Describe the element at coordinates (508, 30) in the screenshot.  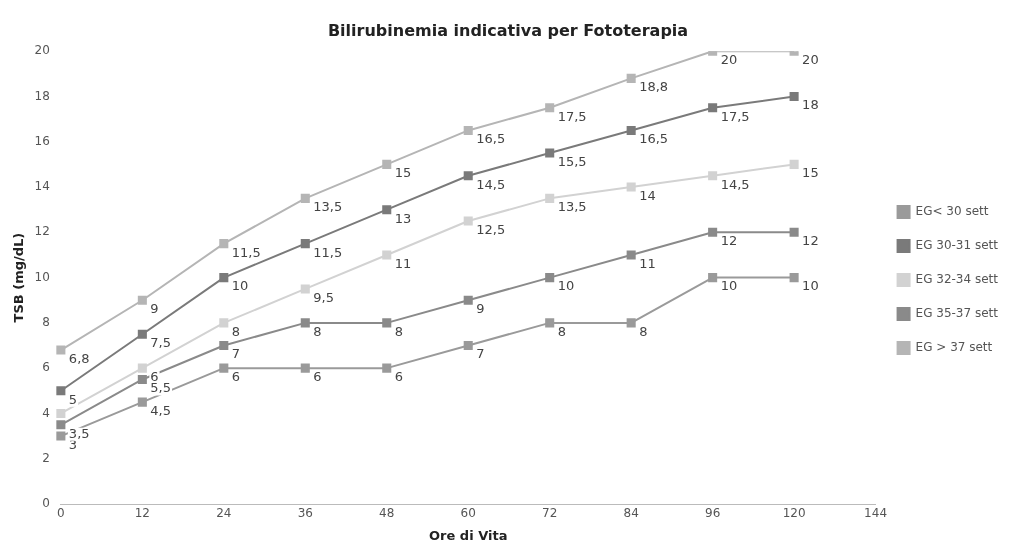
I see `chart-title: Bilirubinemia indicativa per Fototerapia` at that location.